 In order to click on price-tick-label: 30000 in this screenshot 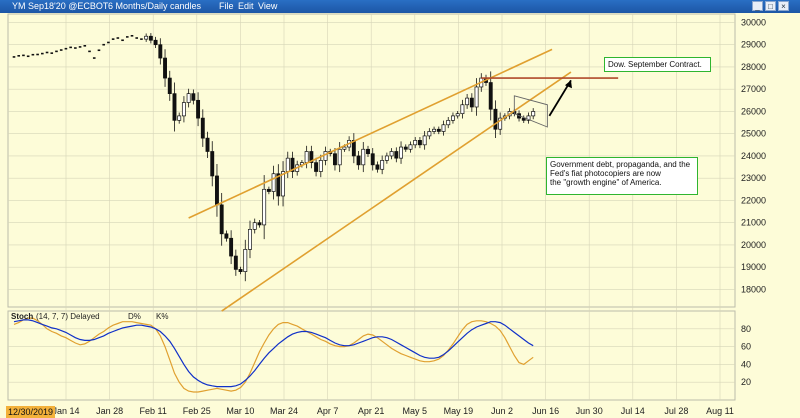, I will do `click(753, 22)`.